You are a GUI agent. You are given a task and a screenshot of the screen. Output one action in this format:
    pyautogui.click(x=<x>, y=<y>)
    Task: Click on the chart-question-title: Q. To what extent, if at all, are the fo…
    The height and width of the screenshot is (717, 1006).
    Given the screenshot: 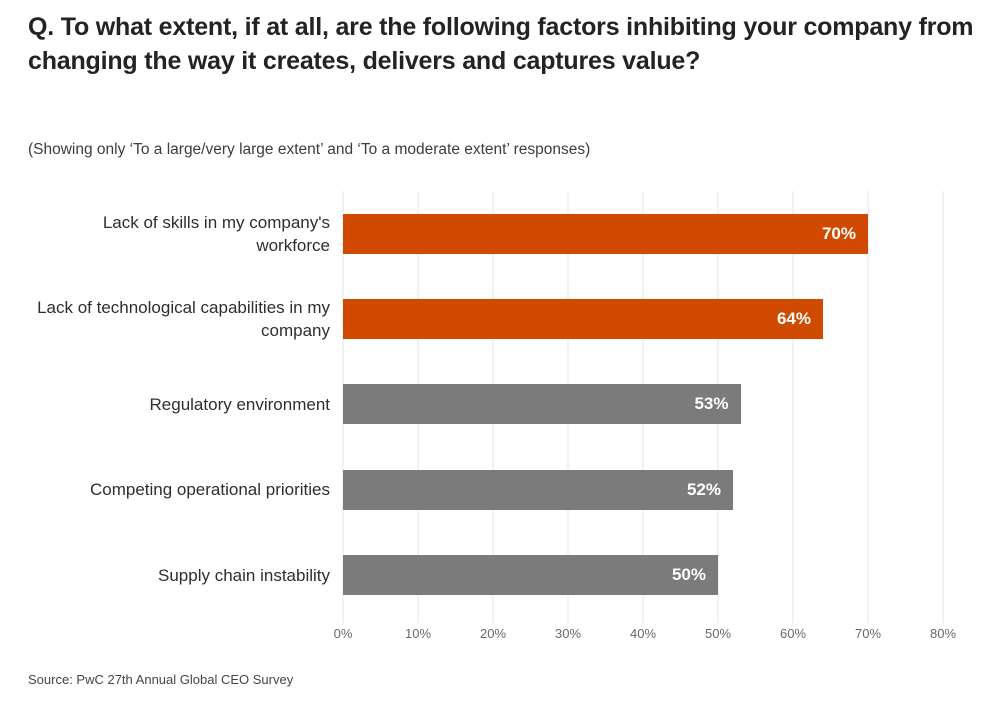 What is the action you would take?
    pyautogui.click(x=501, y=44)
    